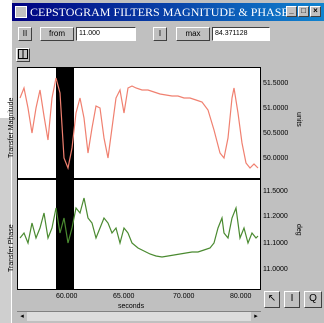  I want to click on app-icon, so click(21, 12).